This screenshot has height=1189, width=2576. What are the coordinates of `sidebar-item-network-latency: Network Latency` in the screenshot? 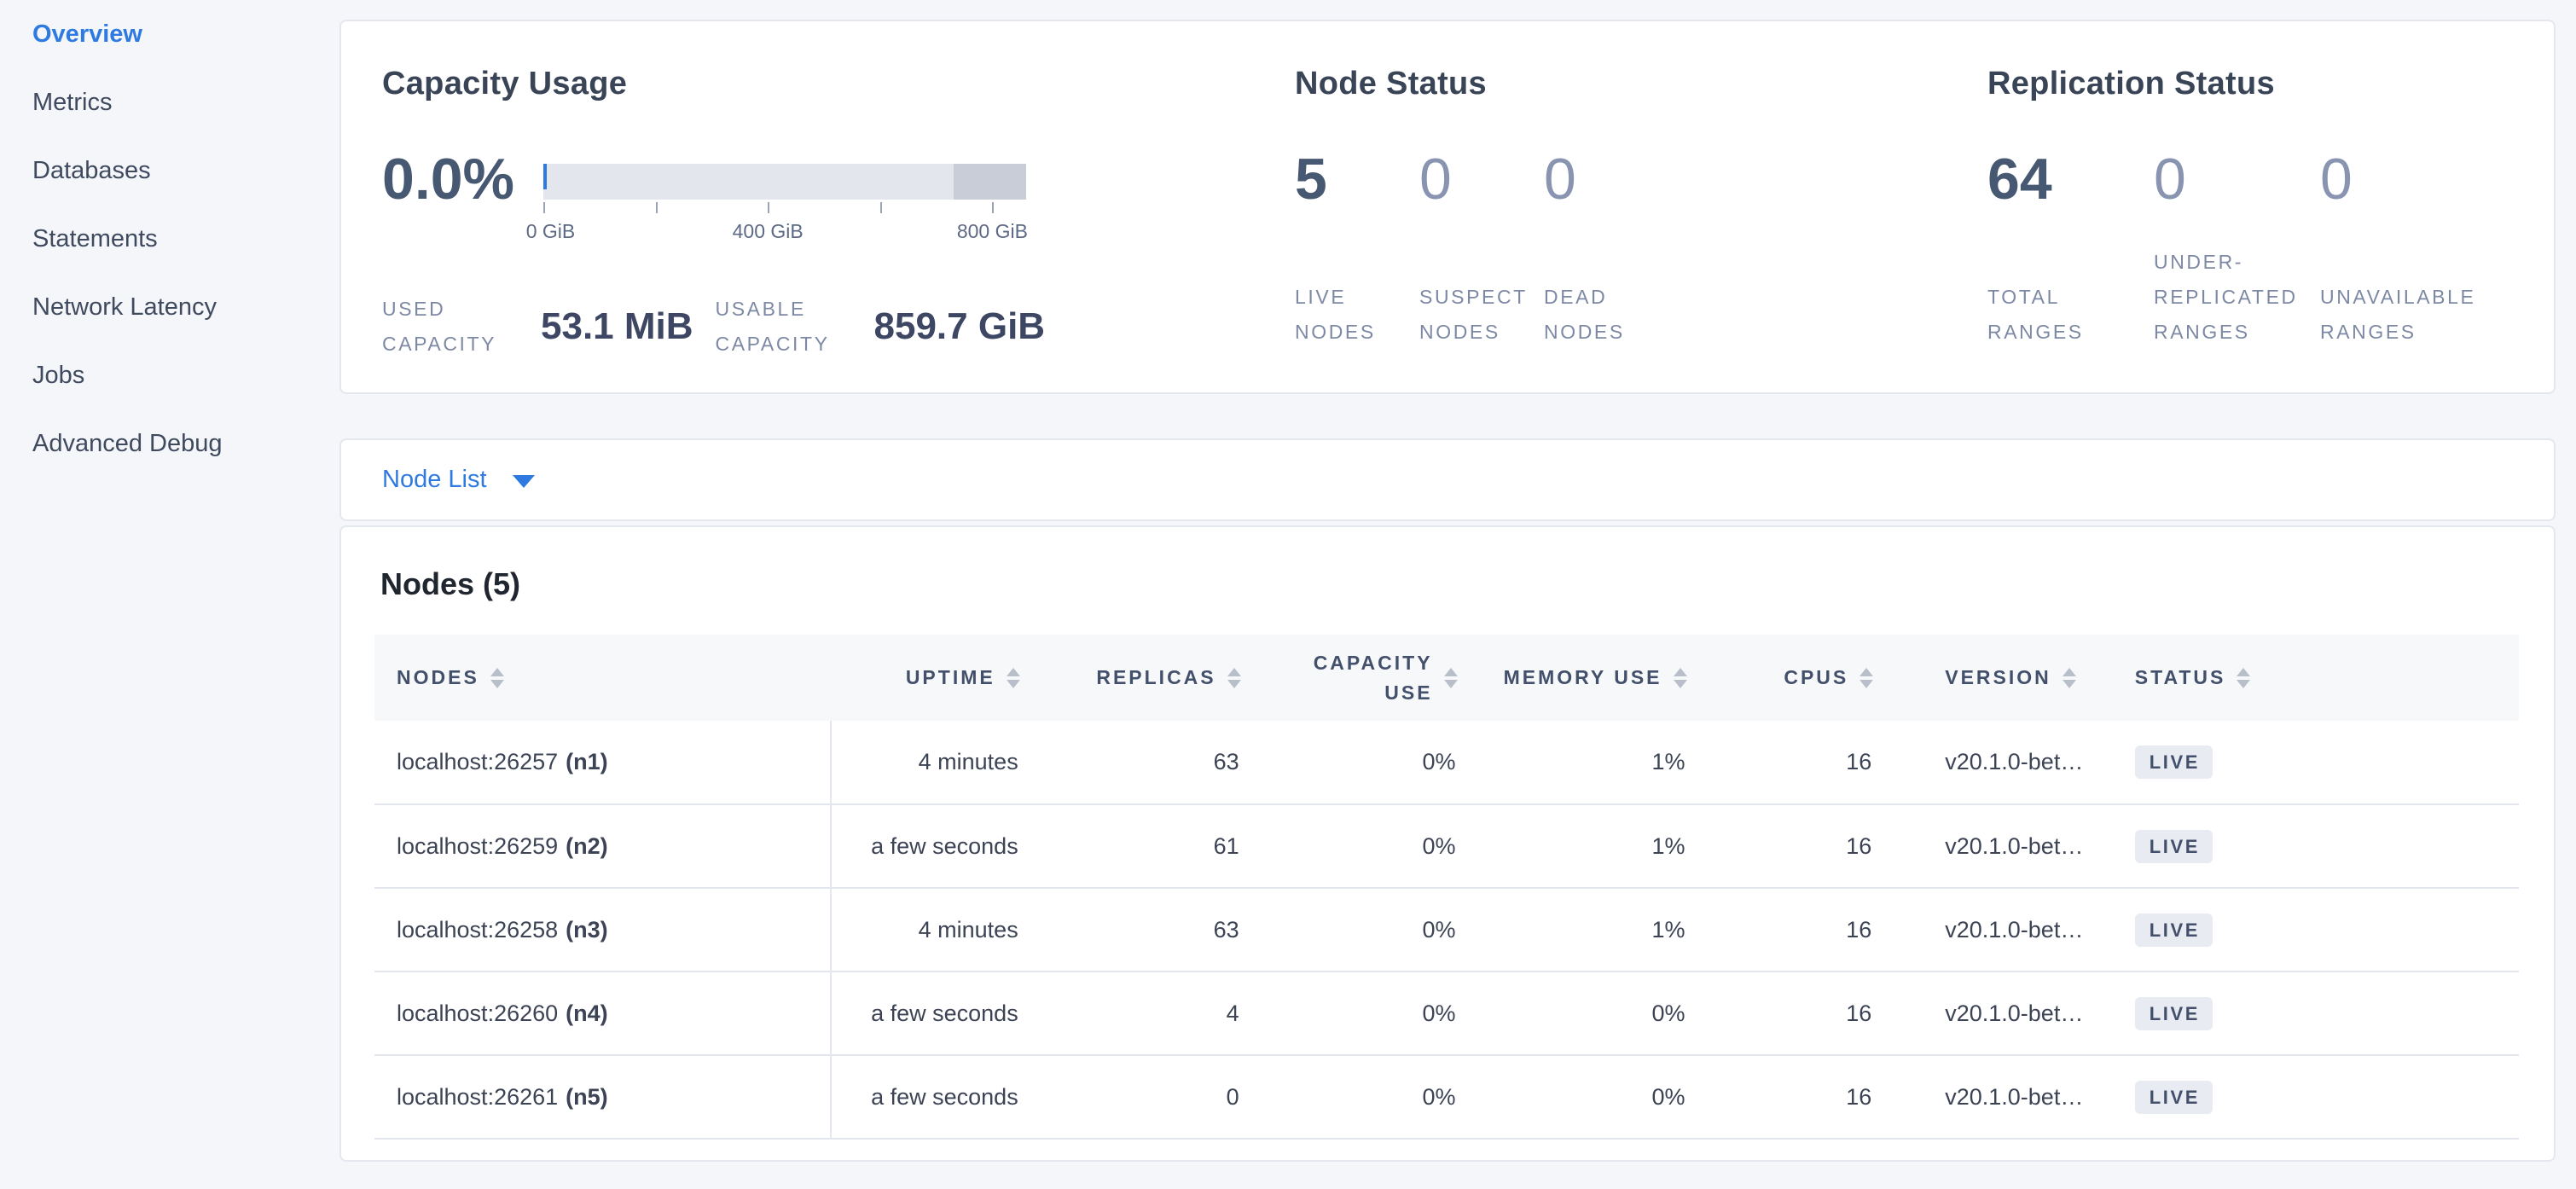 It's located at (124, 307).